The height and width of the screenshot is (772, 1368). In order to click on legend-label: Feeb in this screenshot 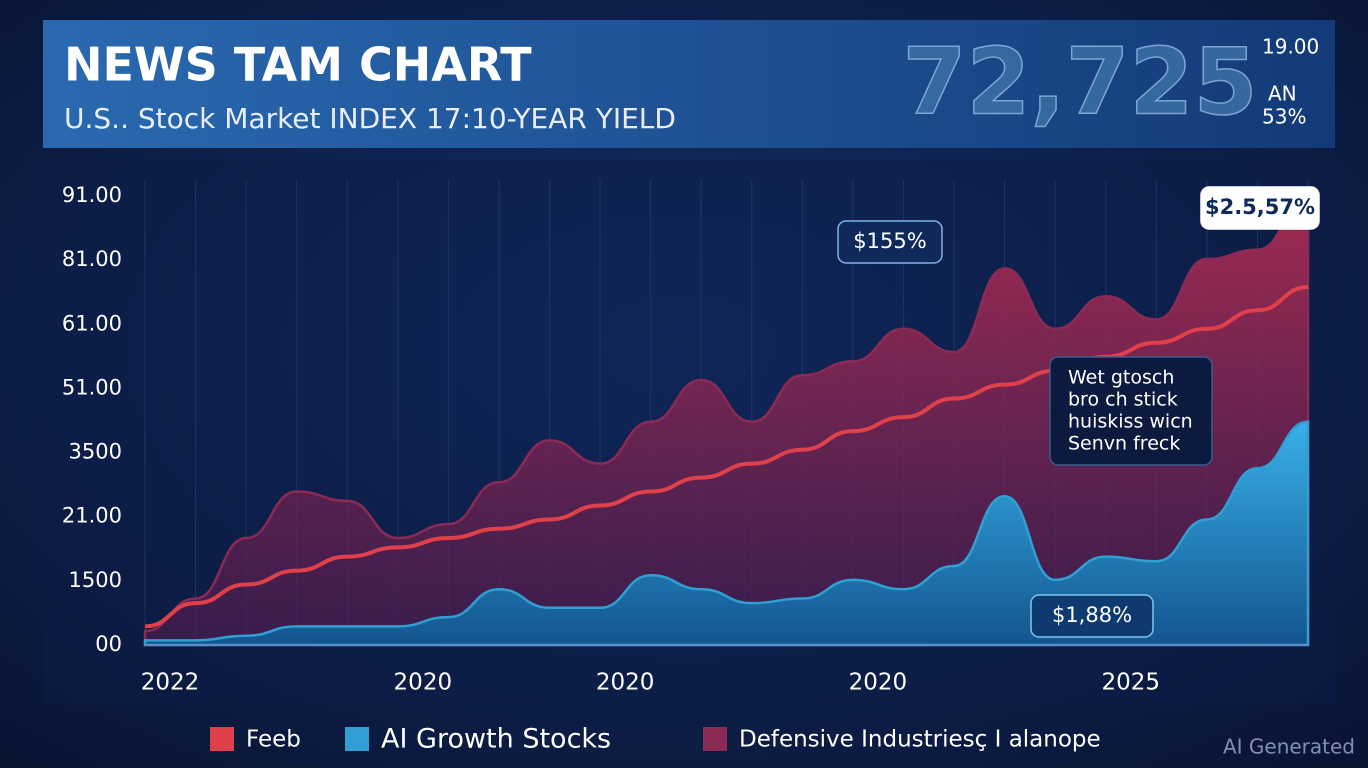, I will do `click(273, 740)`.